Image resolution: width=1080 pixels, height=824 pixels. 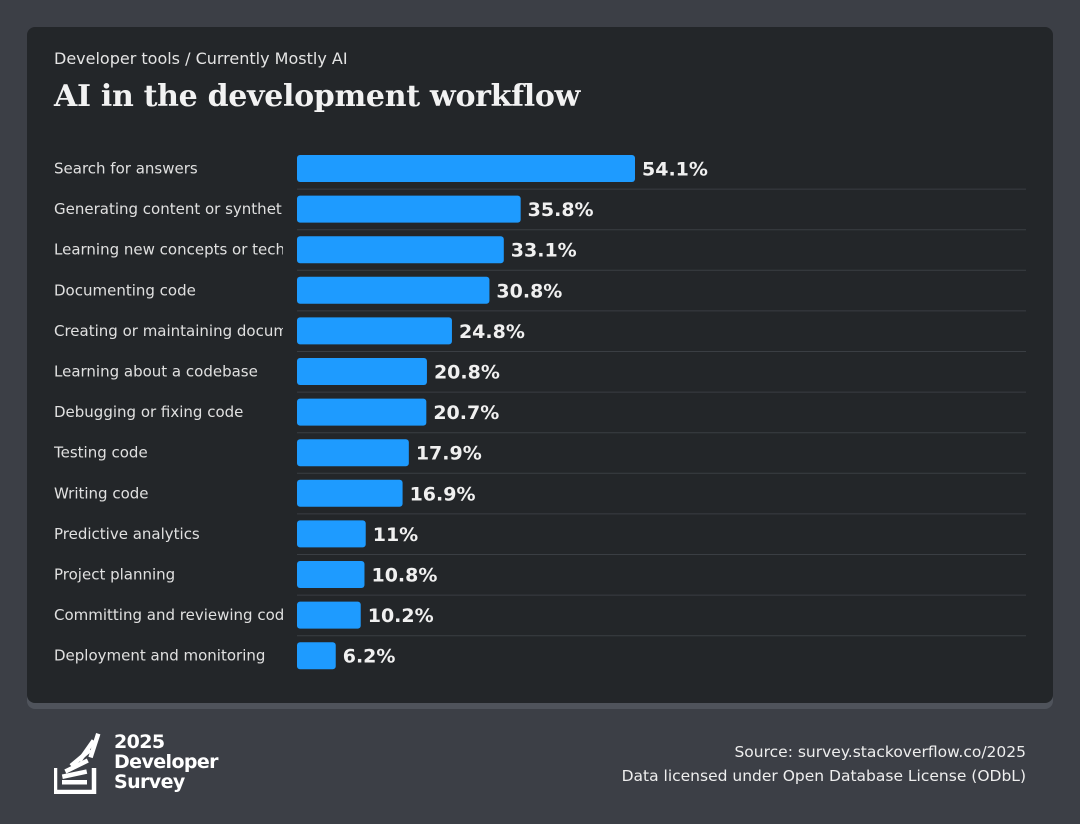 I want to click on category-label: Testing code, so click(x=100, y=453).